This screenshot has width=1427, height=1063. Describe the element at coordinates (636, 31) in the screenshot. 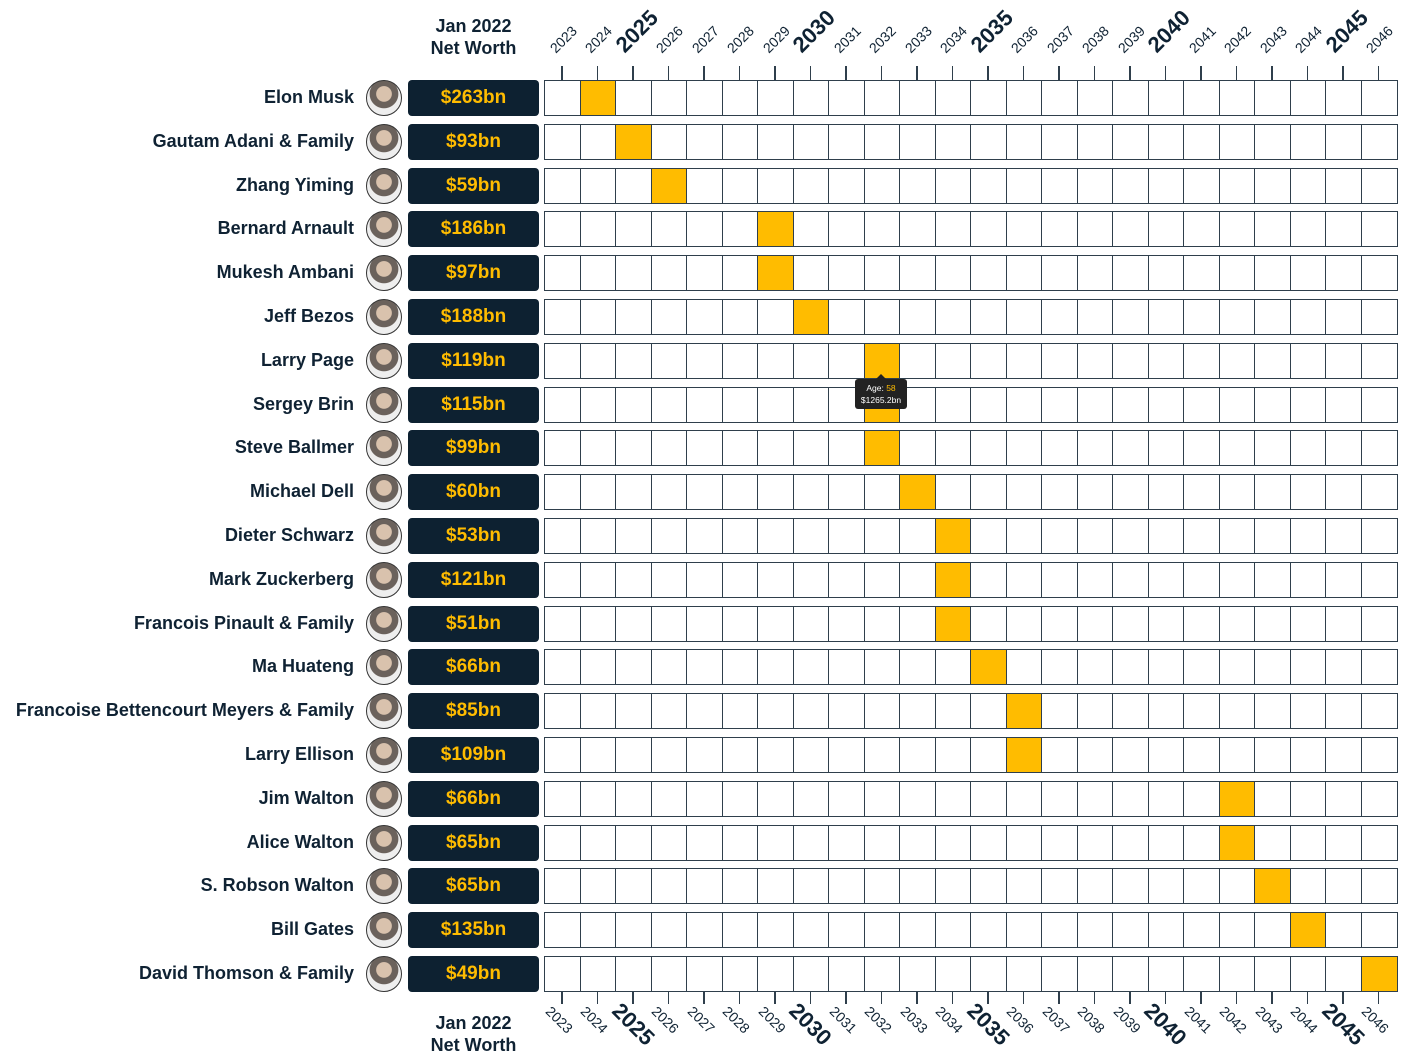

I see `year-label-top: 2025` at that location.